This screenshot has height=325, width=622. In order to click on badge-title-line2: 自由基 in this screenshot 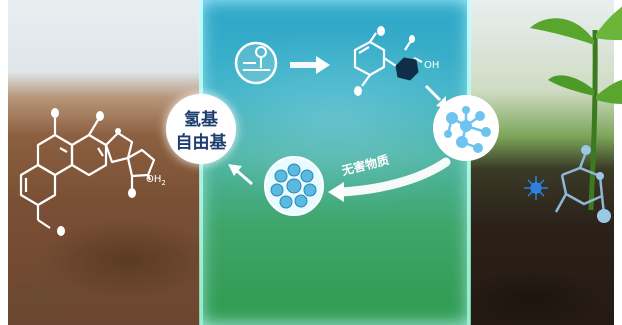, I will do `click(201, 143)`.